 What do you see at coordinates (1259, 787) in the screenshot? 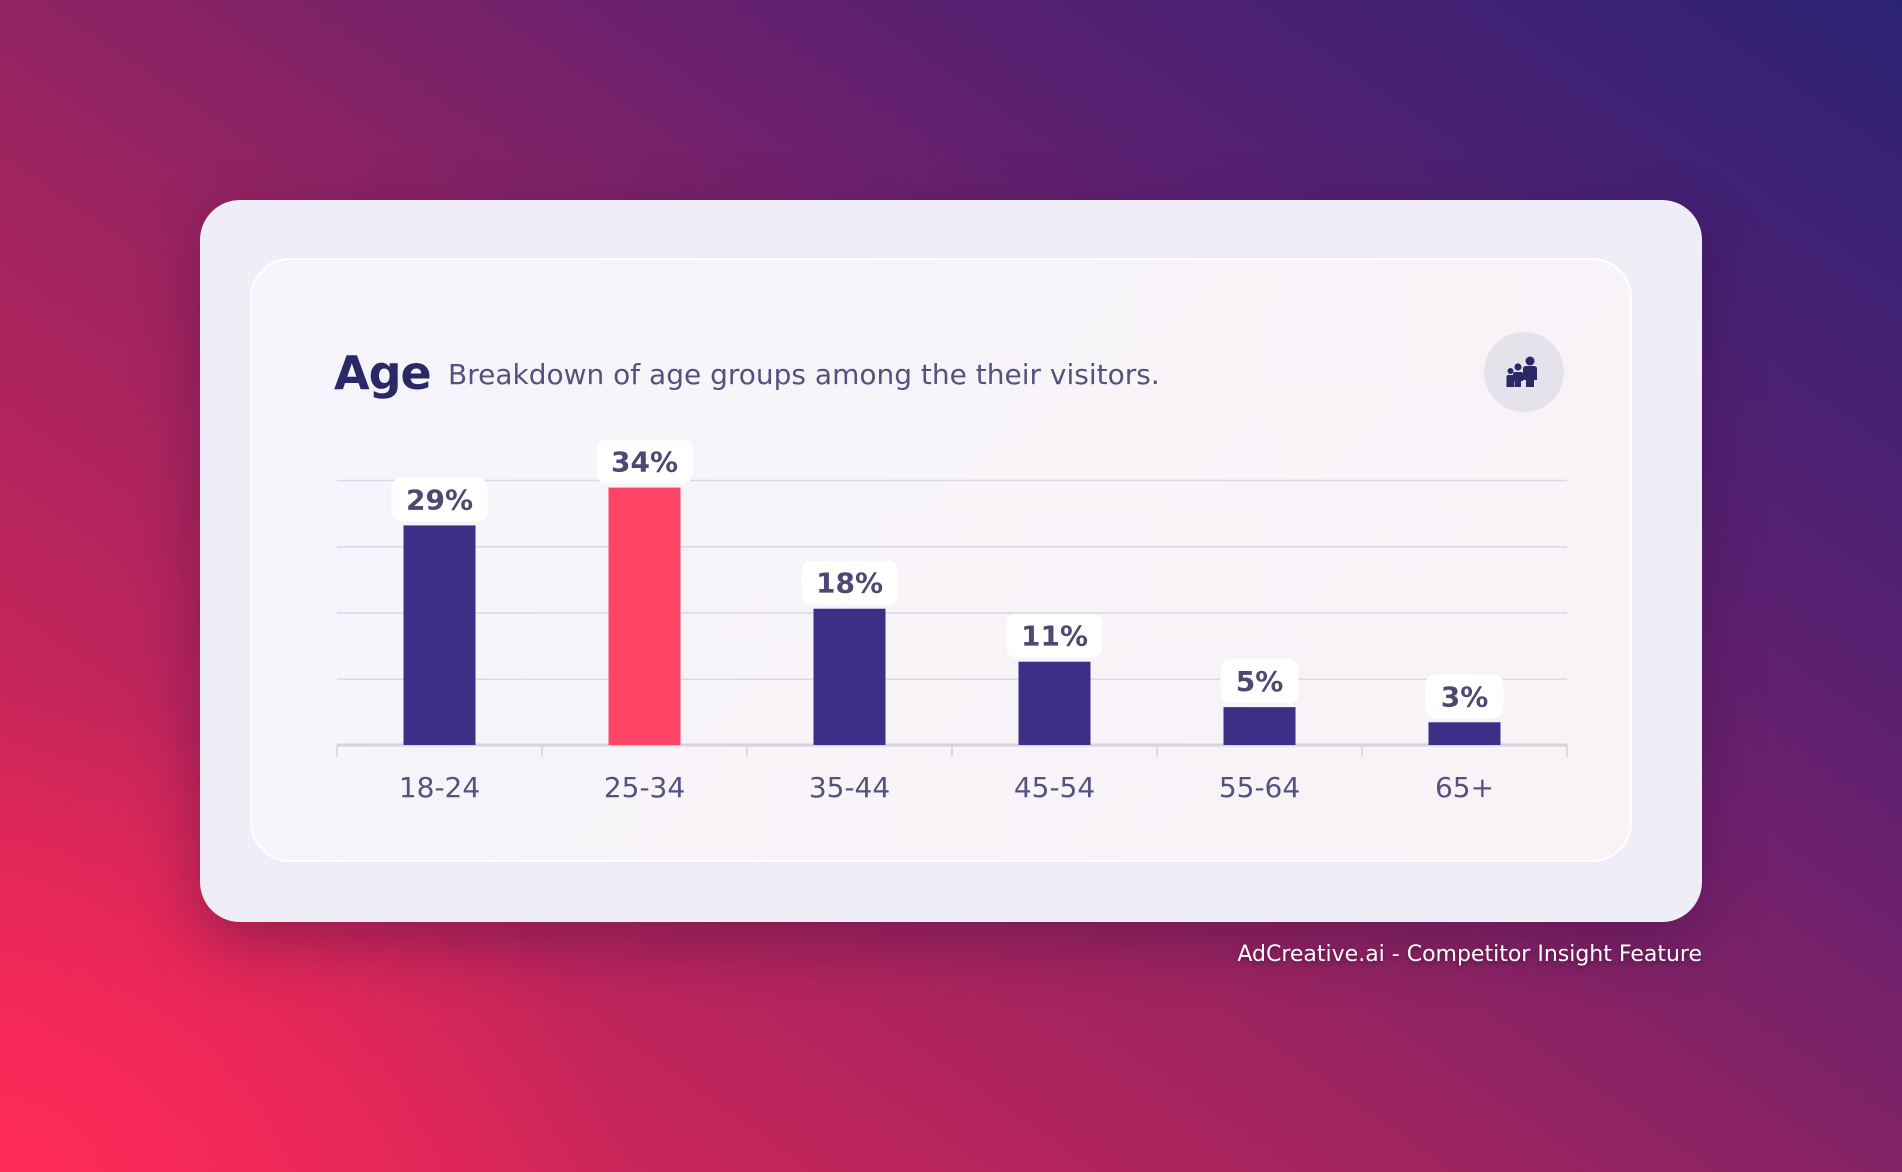
I see `category-label: 55-64` at bounding box center [1259, 787].